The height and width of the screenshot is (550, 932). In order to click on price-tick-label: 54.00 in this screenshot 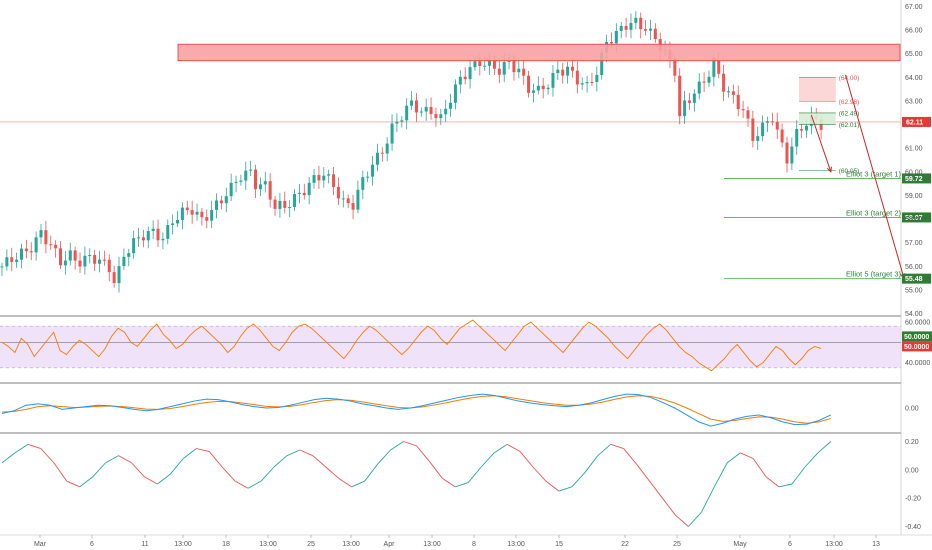, I will do `click(914, 314)`.